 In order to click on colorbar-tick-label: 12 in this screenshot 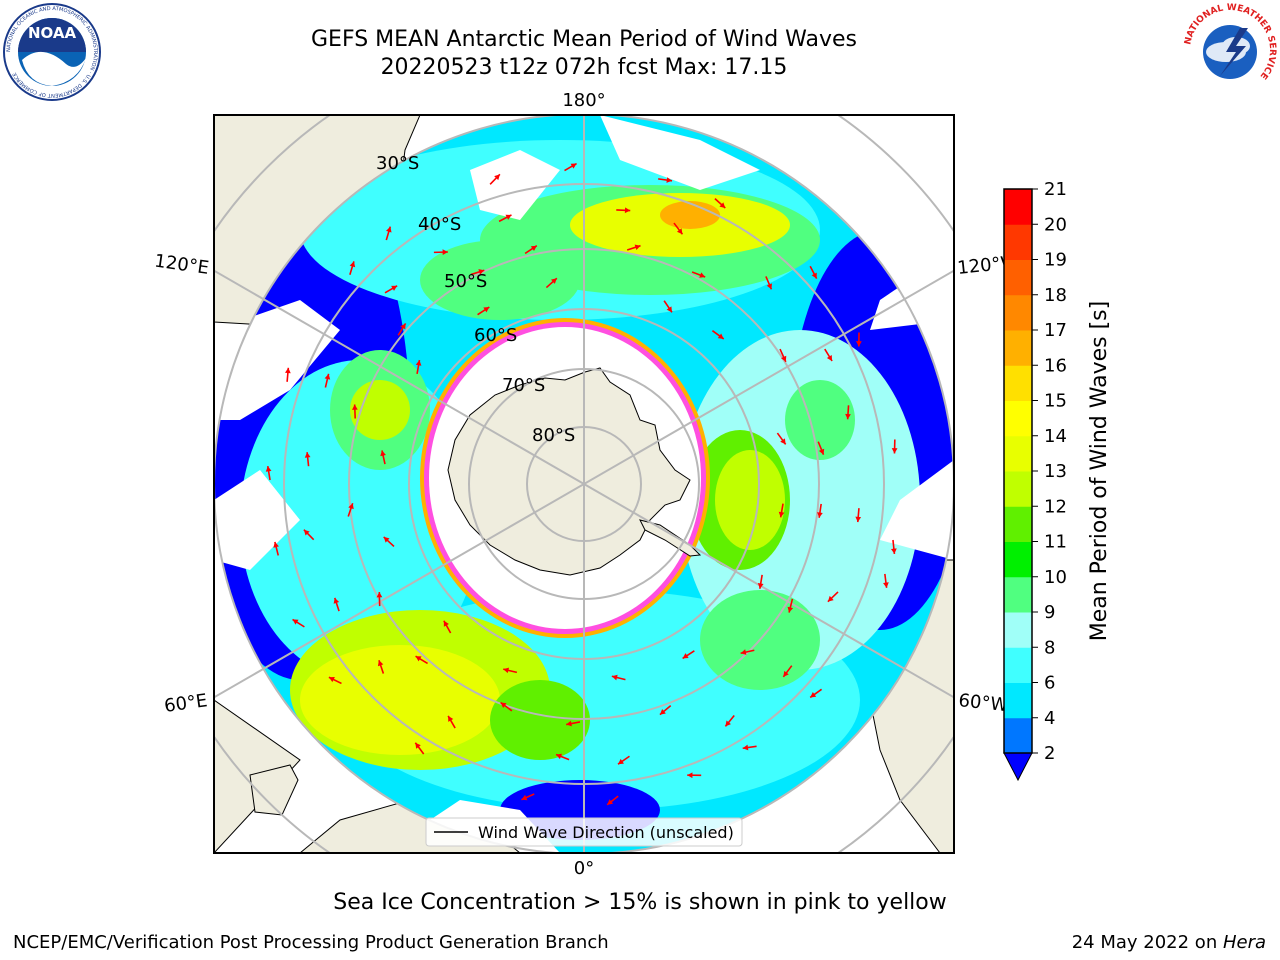, I will do `click(1055, 506)`.